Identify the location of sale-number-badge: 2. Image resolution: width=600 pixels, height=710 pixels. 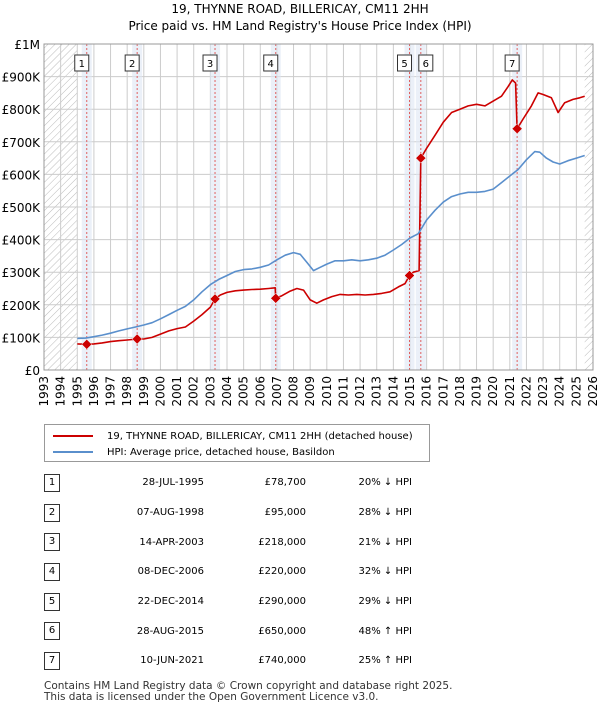
(52, 512).